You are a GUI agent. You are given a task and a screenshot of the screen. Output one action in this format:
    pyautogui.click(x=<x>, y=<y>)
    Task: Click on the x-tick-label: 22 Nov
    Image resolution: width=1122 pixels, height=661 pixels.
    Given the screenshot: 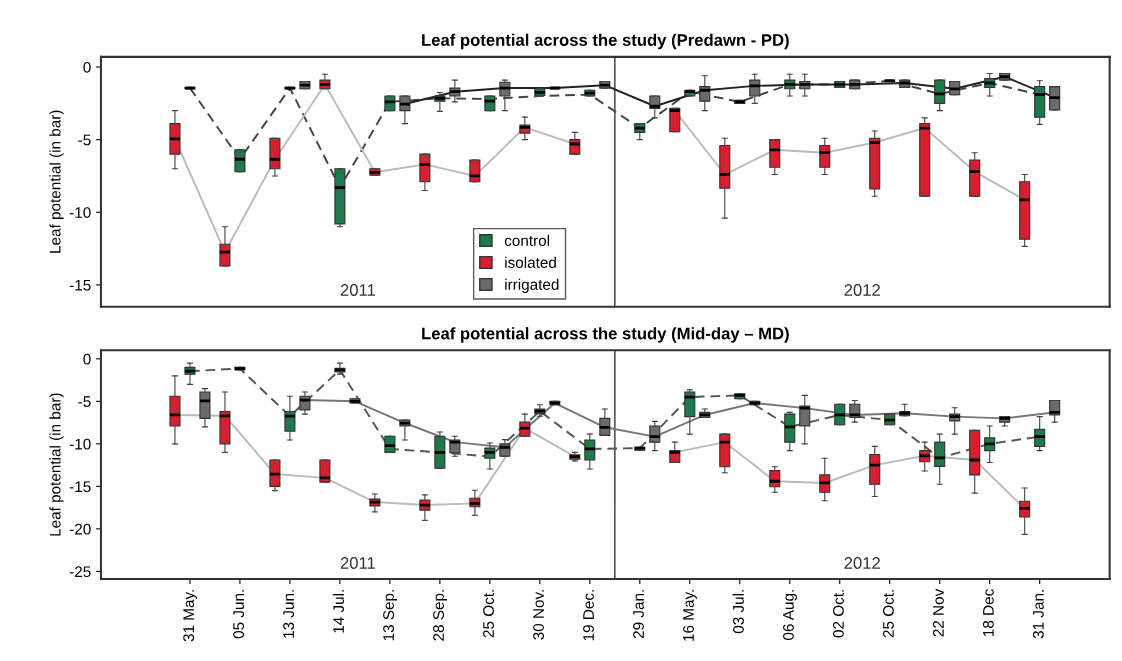 What is the action you would take?
    pyautogui.click(x=938, y=612)
    